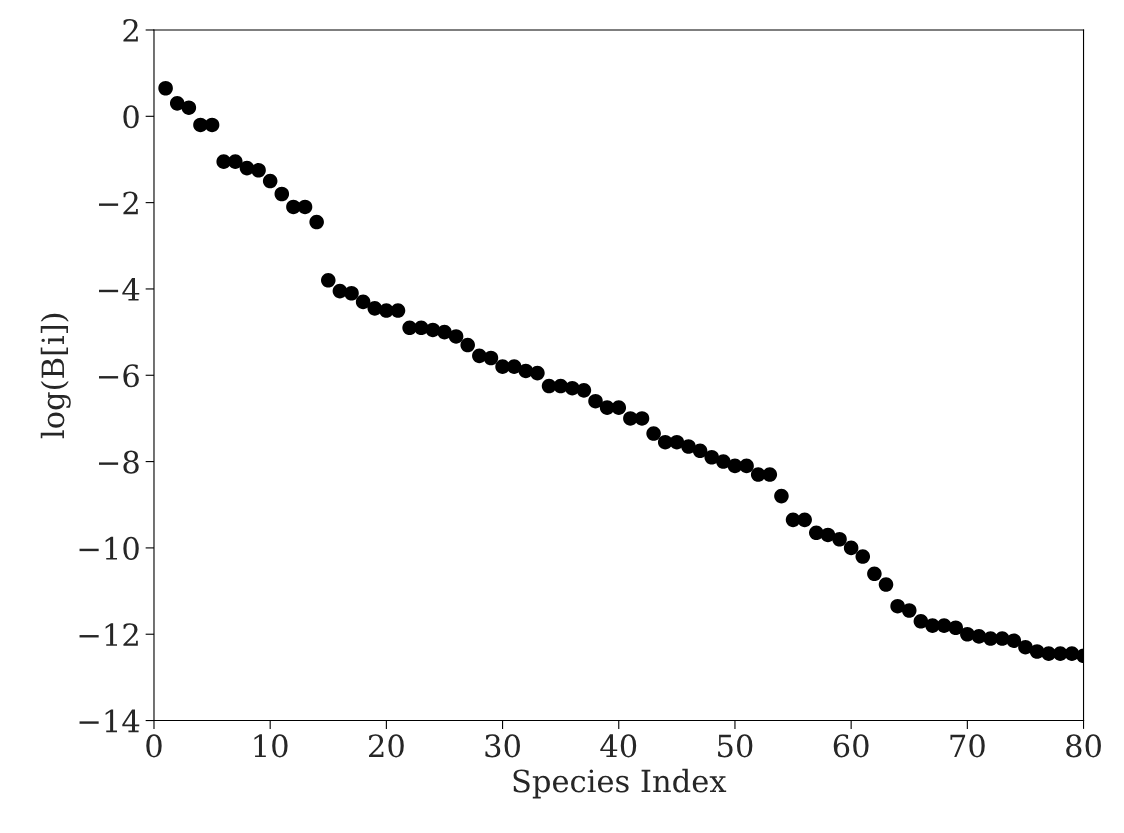  What do you see at coordinates (1083, 746) in the screenshot?
I see `x-tick-label: 80` at bounding box center [1083, 746].